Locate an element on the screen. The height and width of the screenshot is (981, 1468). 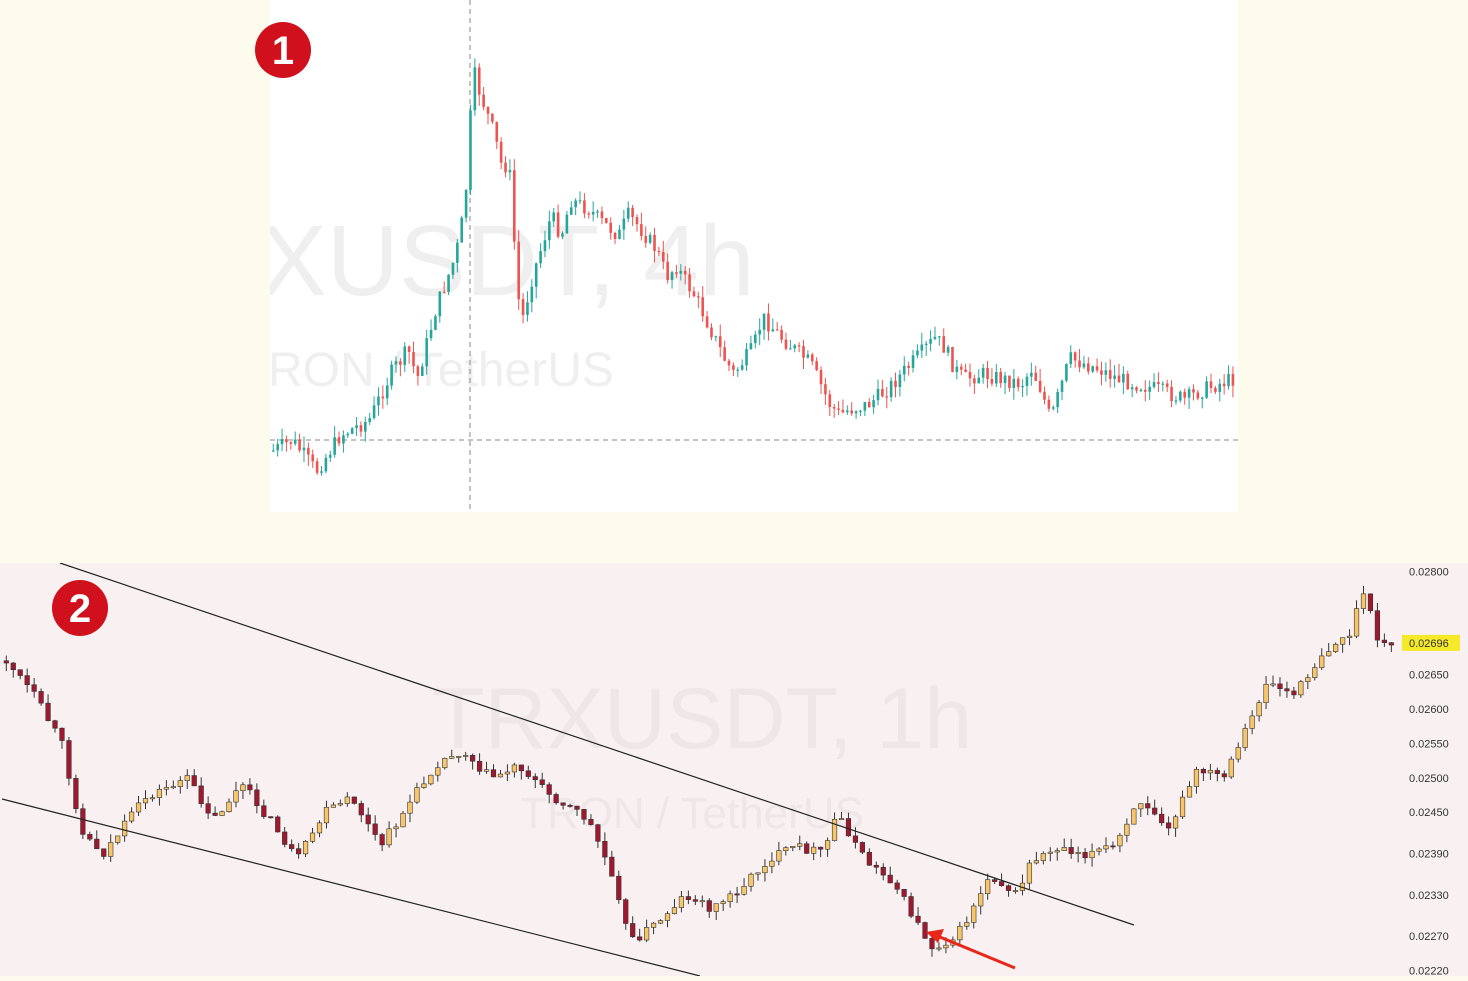
y-tick-label: 0.02330 is located at coordinates (1429, 896).